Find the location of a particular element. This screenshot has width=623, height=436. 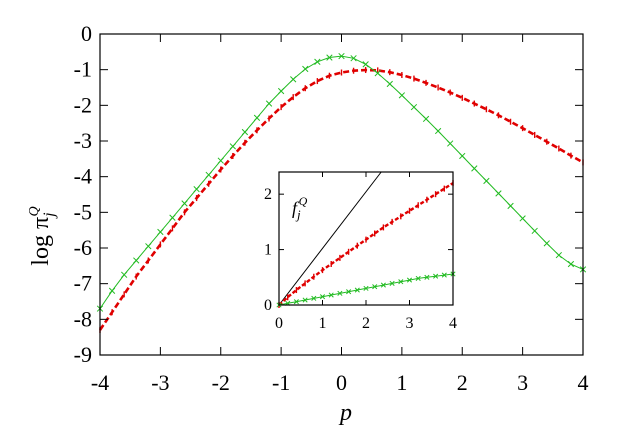

main-x-tick-label: -2 is located at coordinates (221, 382).